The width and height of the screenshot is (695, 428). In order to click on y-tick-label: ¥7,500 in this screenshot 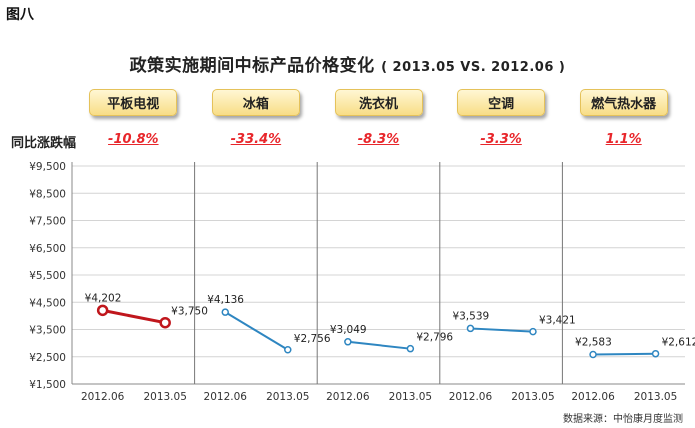, I will do `click(47, 222)`.